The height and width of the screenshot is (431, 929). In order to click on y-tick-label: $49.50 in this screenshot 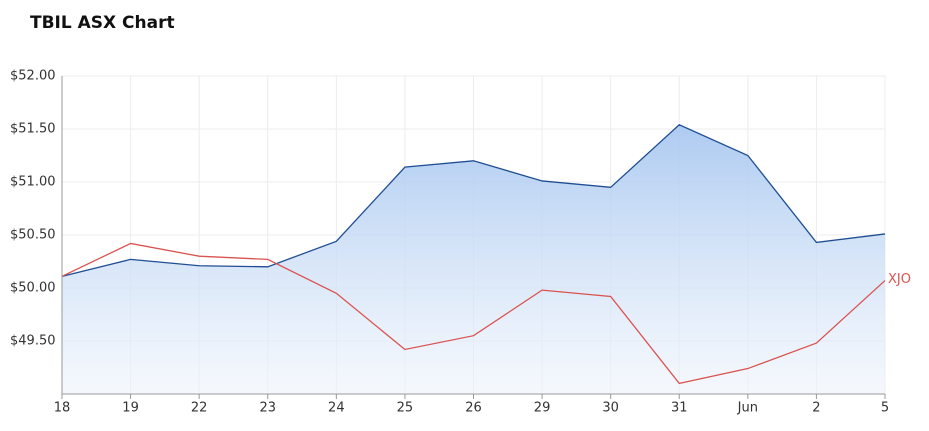, I will do `click(33, 341)`.